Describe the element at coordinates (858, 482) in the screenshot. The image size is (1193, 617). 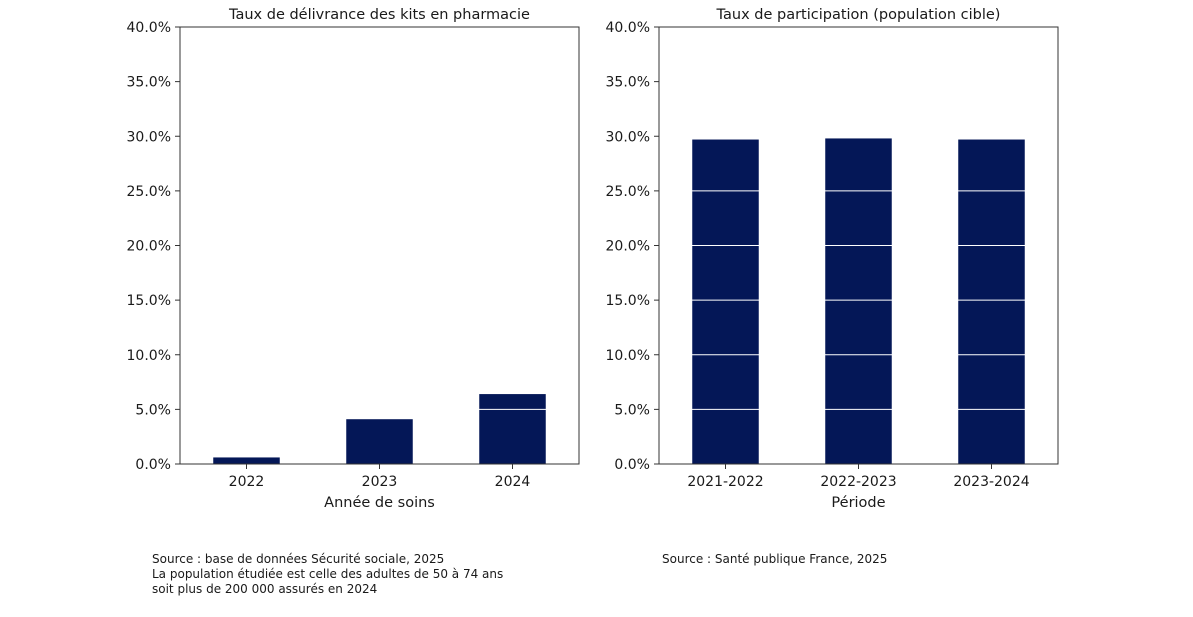
I see `x-tick-label: 2022-2023` at that location.